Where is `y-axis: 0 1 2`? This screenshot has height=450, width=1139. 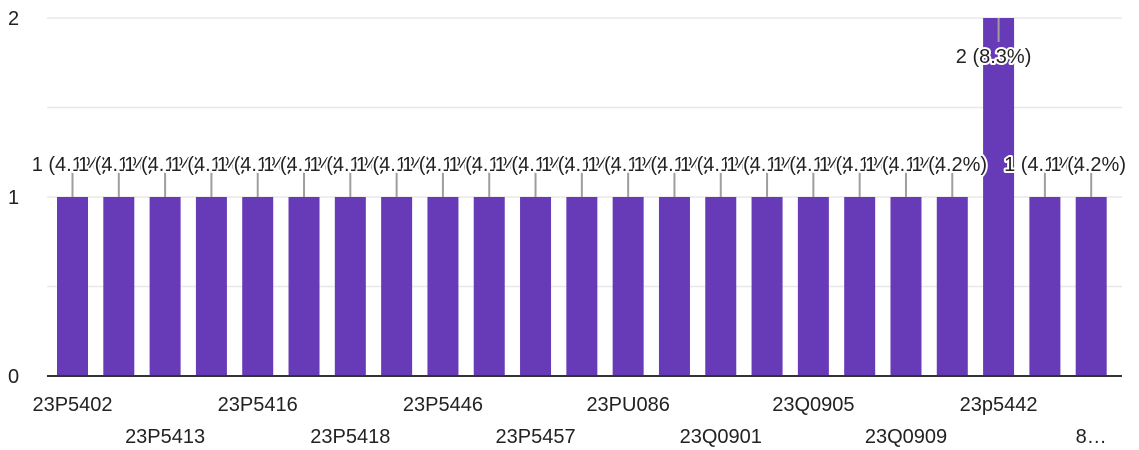
y-axis: 0 1 2 is located at coordinates (13, 198).